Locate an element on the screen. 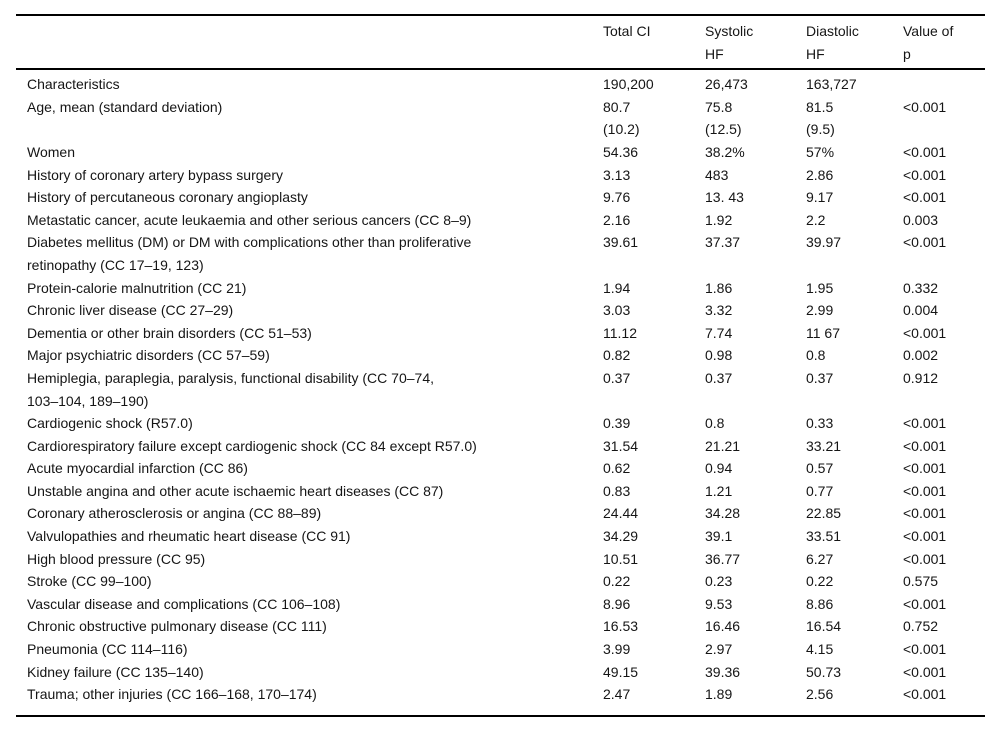  total-ci-cell: 2.47 is located at coordinates (617, 694).